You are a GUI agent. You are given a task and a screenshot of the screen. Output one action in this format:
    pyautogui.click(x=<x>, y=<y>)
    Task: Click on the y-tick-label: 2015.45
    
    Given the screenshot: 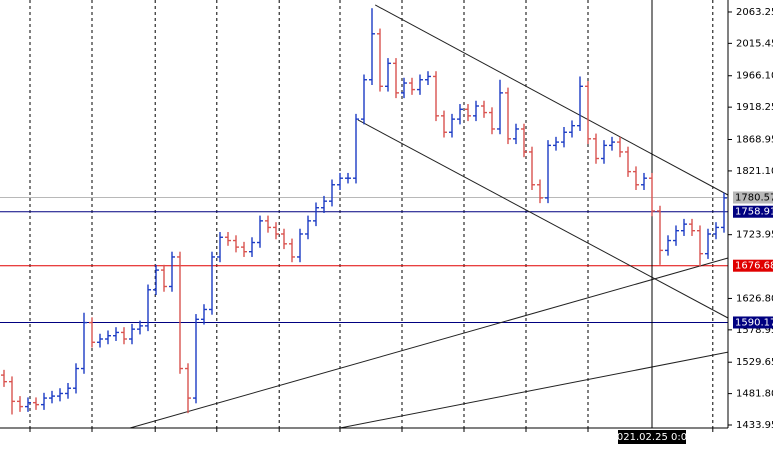 What is the action you would take?
    pyautogui.click(x=754, y=43)
    